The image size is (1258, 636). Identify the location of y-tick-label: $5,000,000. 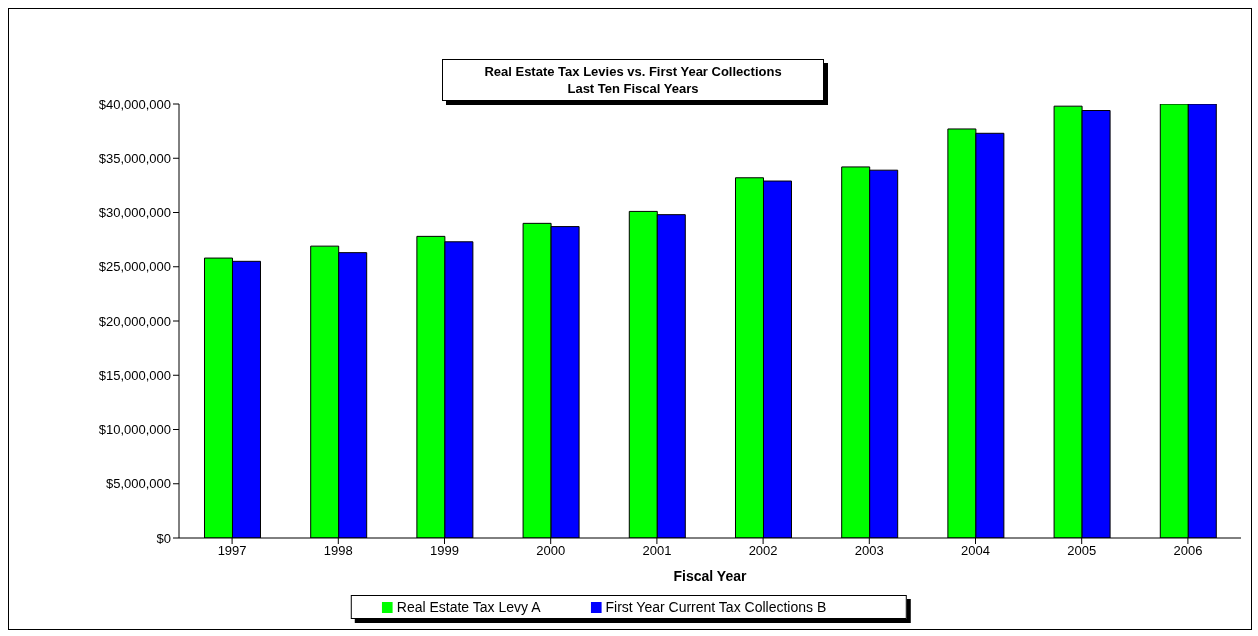
(138, 484).